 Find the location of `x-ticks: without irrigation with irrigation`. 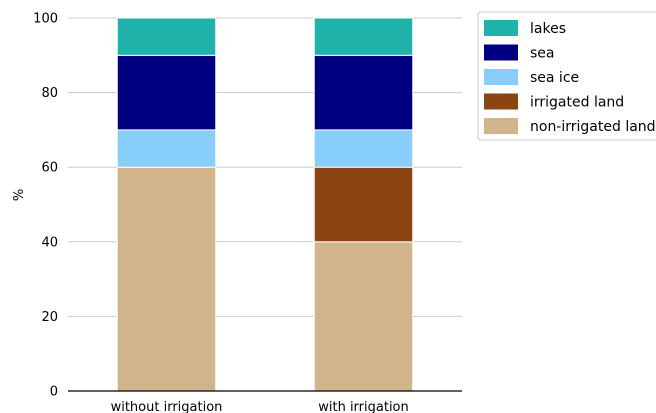

x-ticks: without irrigation with irrigation is located at coordinates (260, 406).